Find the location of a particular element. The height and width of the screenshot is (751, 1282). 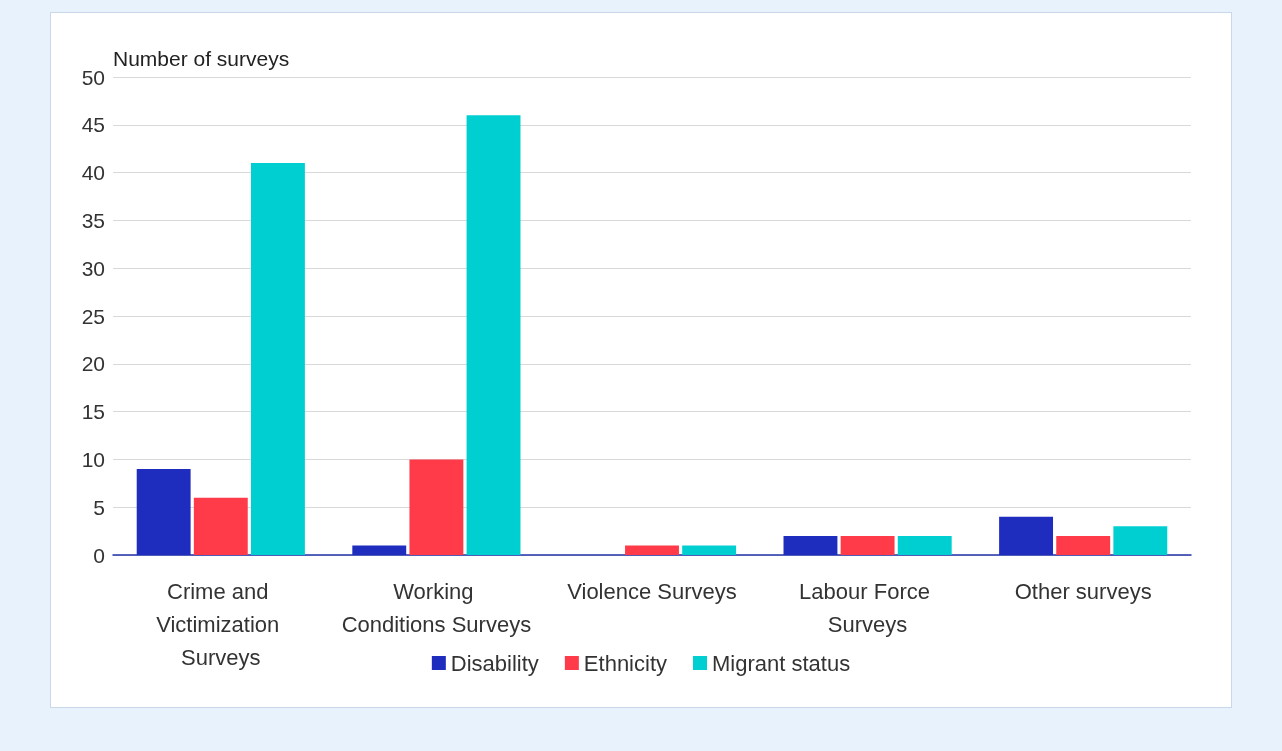

y-tick-label: 0 is located at coordinates (99, 555).